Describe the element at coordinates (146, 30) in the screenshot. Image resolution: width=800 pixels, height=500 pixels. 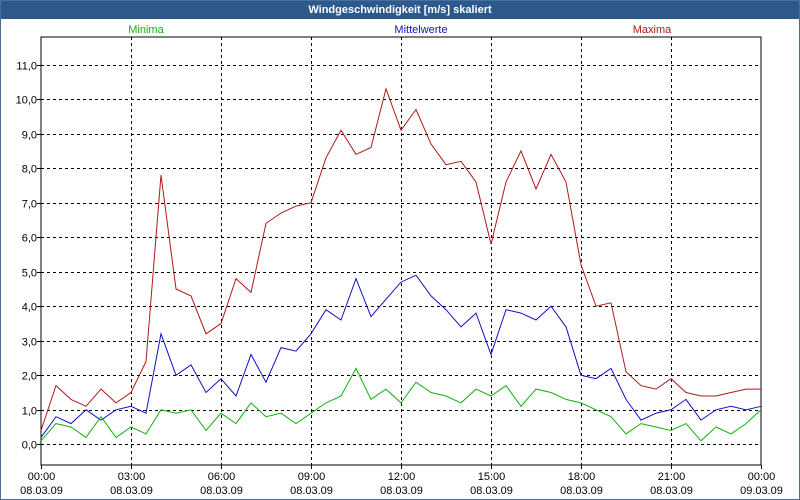
I see `legend-minima: Minima` at that location.